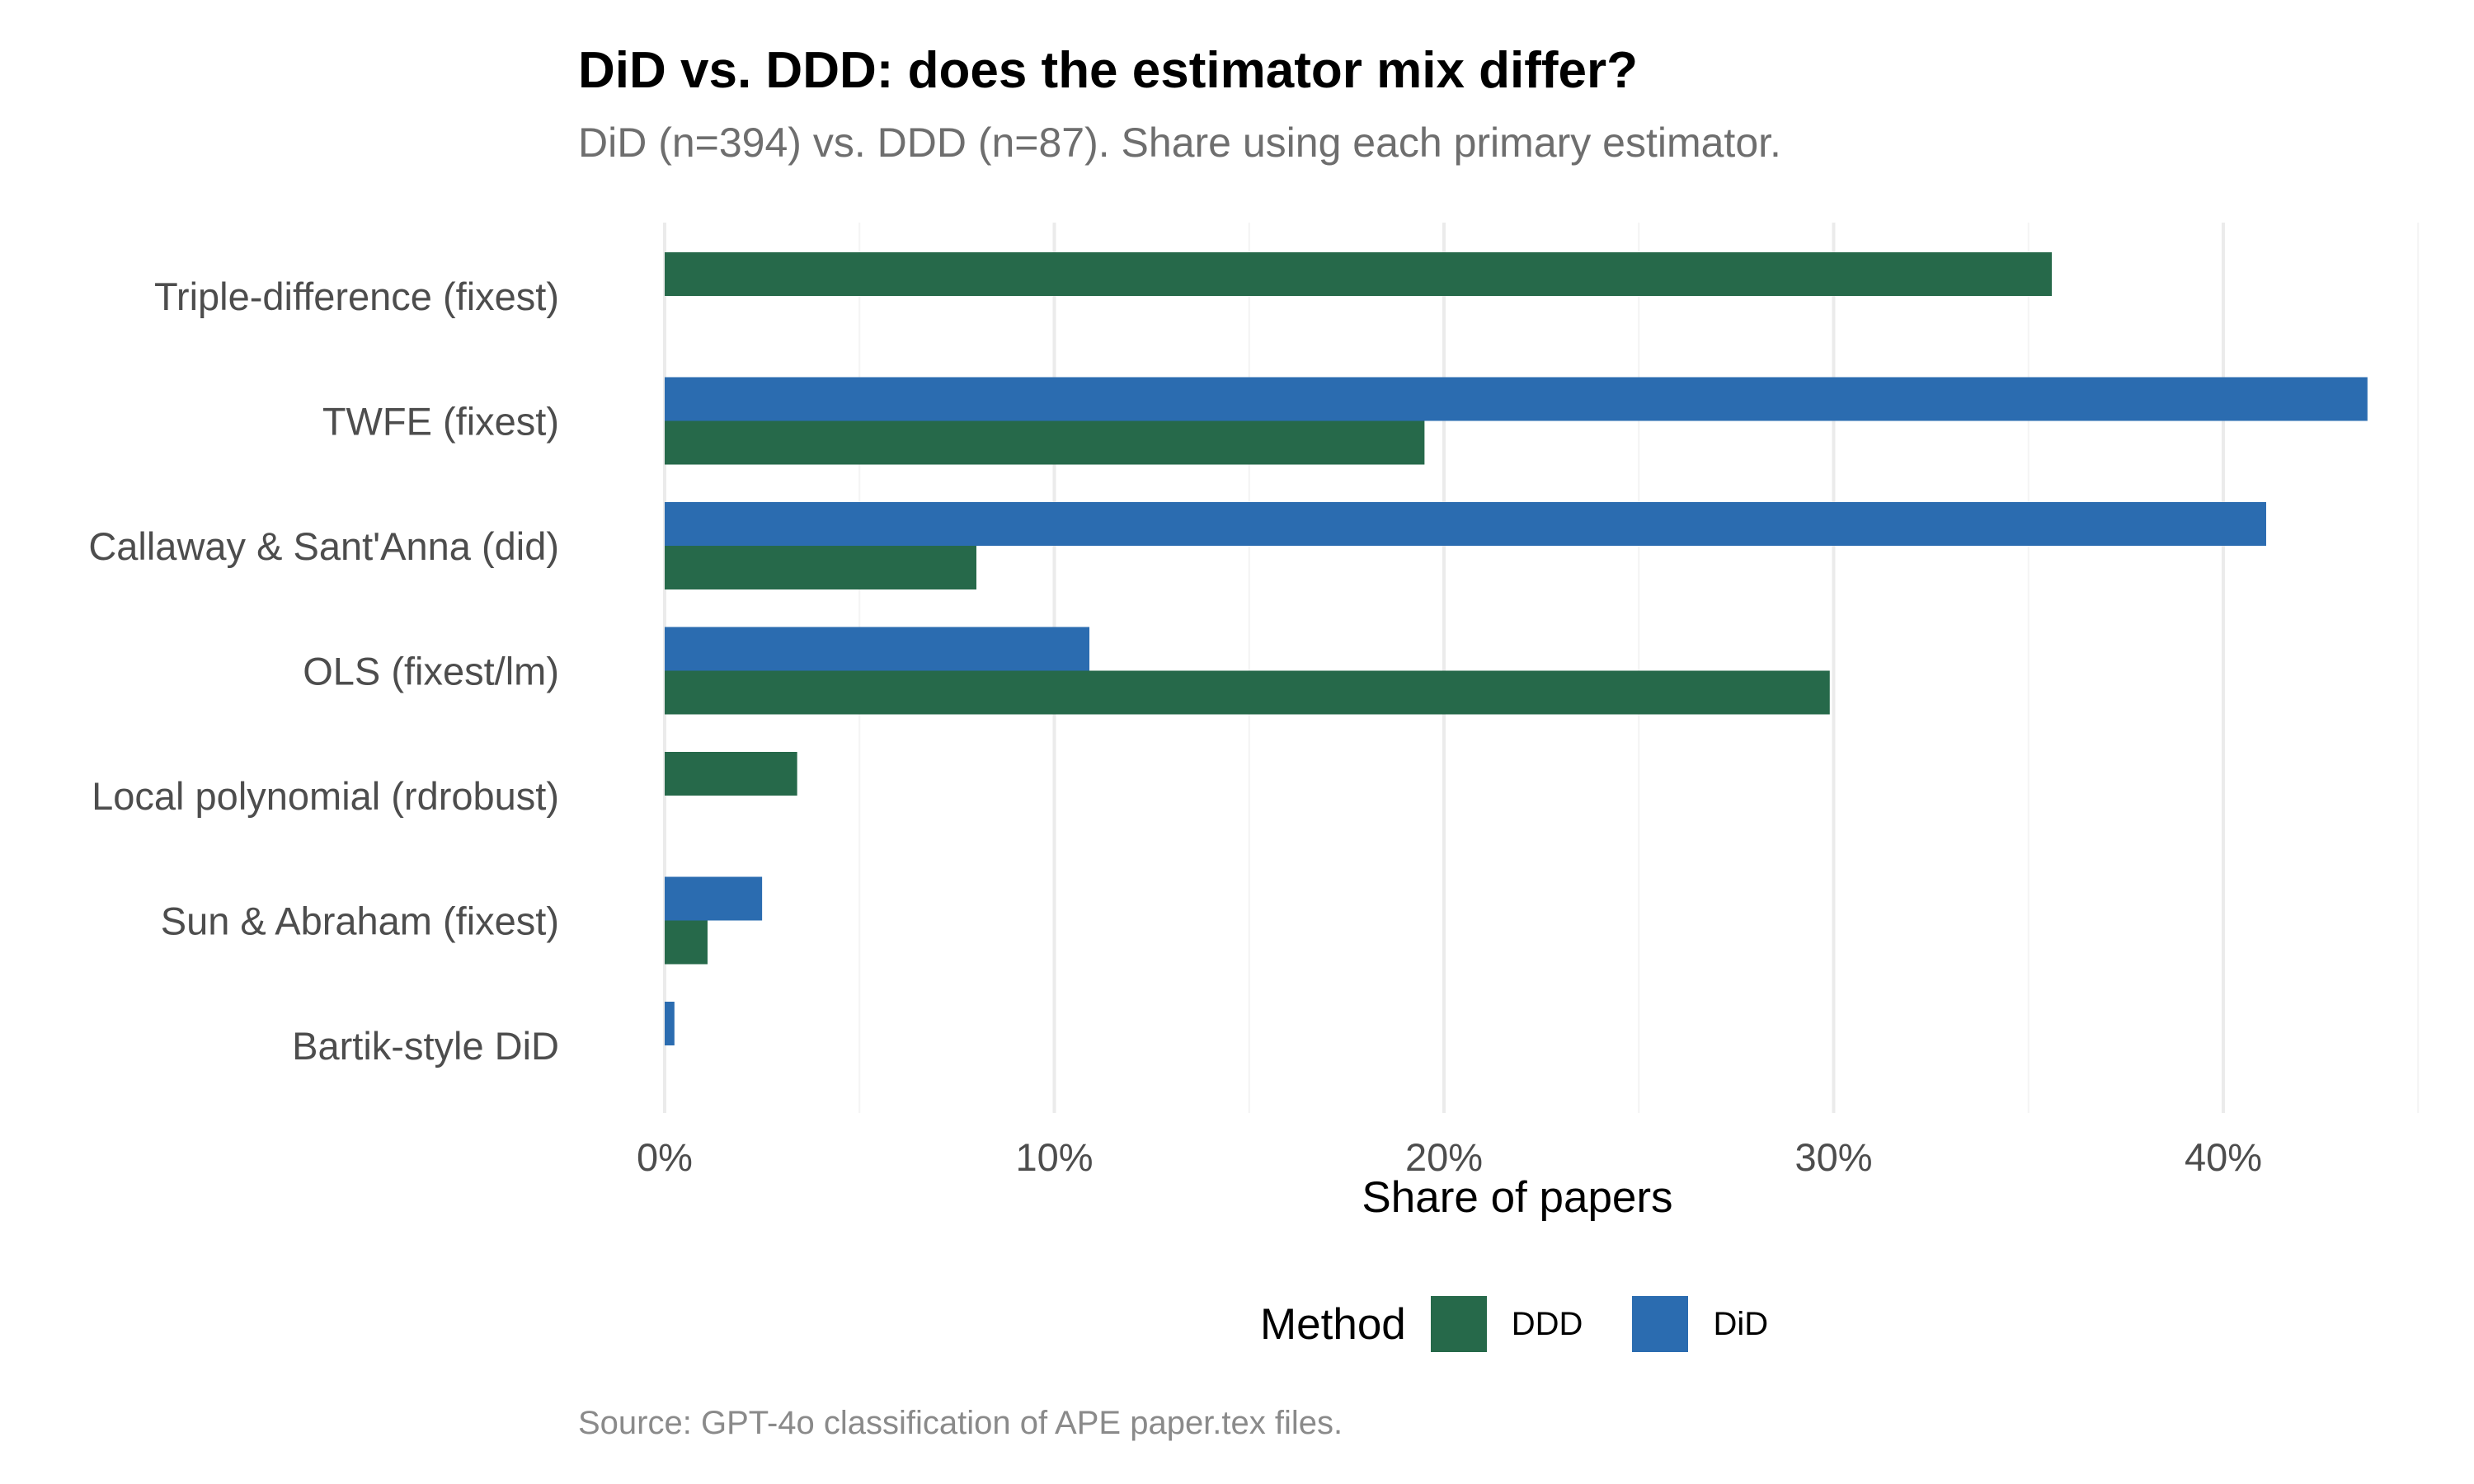  Describe the element at coordinates (356, 296) in the screenshot. I see `y-tick-label: Triple-difference (fixest)` at that location.